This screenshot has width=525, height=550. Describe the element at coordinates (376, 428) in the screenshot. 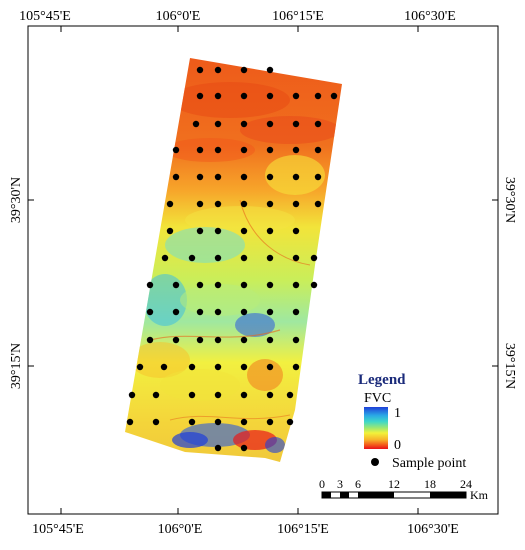

I see `fvc-color-ramp` at that location.